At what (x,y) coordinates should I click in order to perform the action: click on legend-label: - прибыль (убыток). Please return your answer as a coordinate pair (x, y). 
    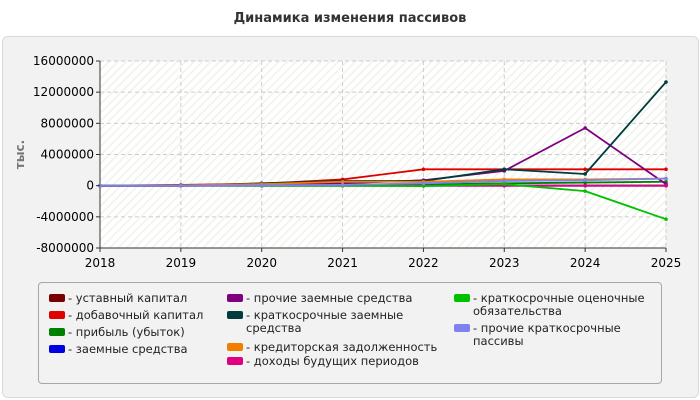
    Looking at the image, I should click on (126, 332).